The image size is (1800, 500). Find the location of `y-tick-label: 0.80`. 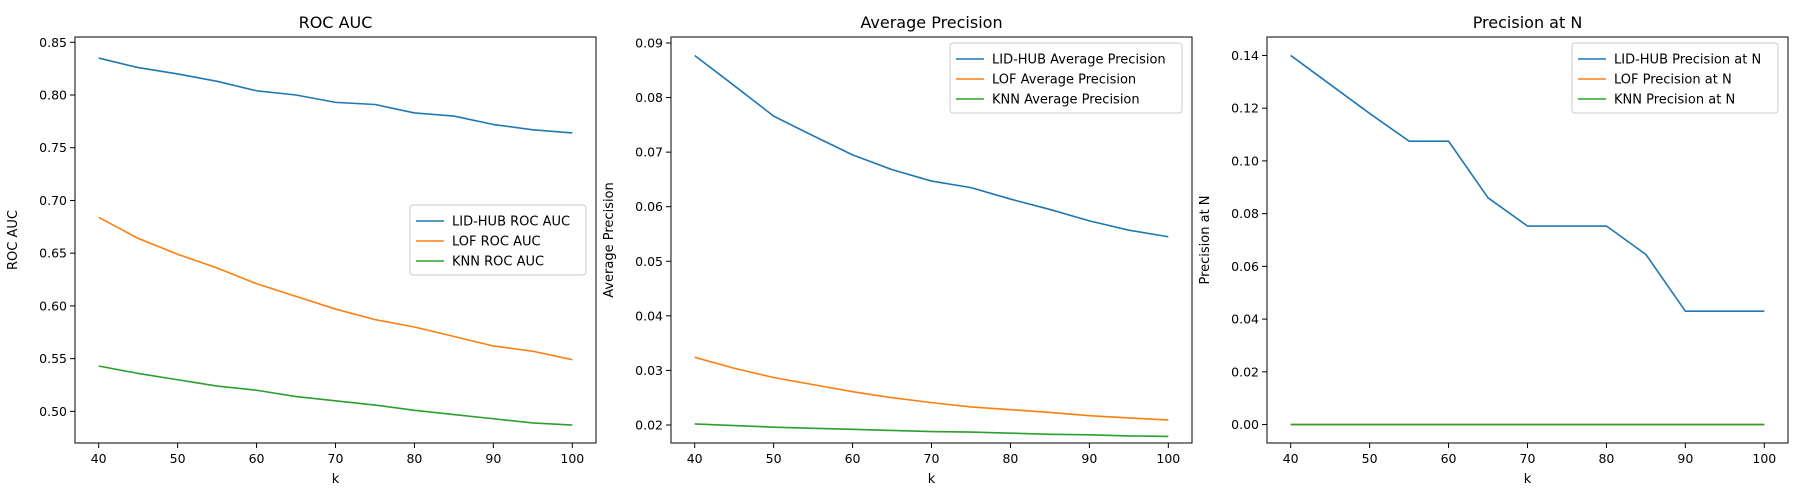

y-tick-label: 0.80 is located at coordinates (53, 95).